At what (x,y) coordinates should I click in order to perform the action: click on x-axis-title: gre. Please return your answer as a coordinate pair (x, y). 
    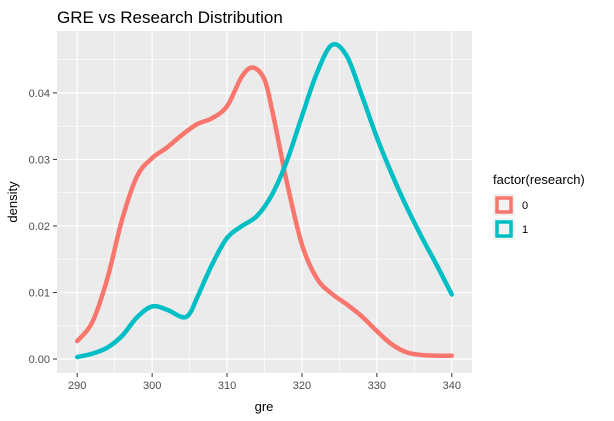
    Looking at the image, I should click on (264, 406).